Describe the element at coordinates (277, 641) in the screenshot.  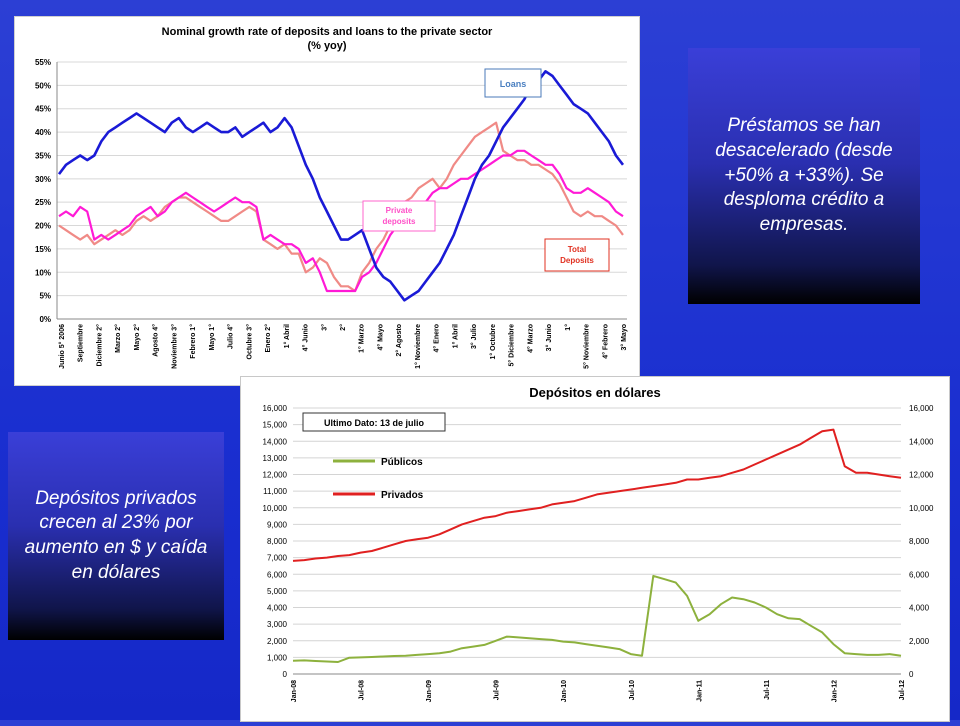
I see `y-tick-label-left: 2,000` at that location.